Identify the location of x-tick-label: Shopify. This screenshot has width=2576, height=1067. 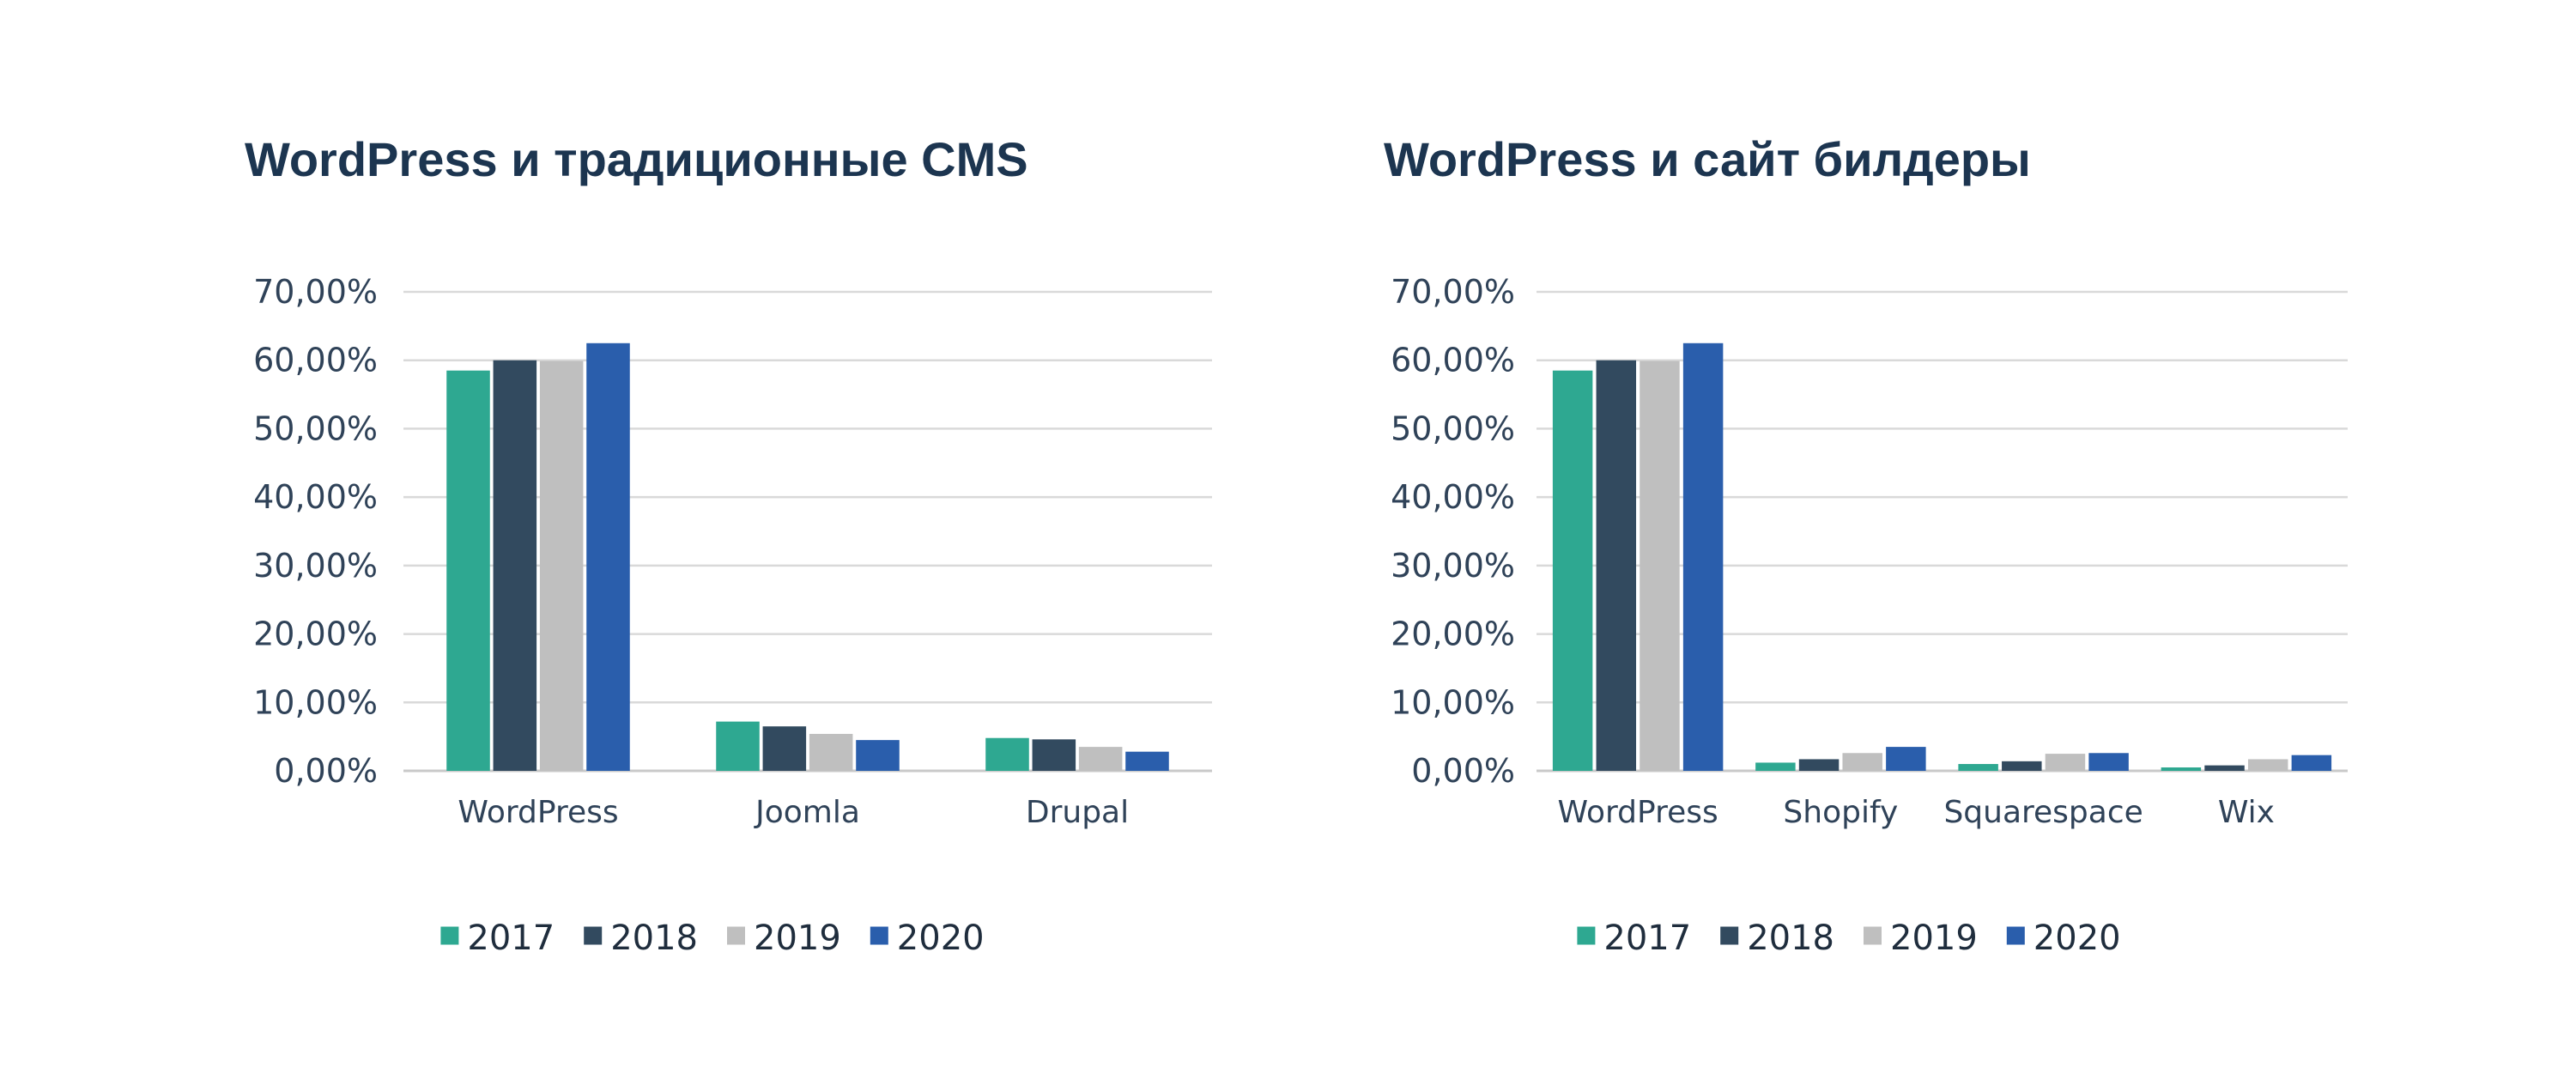
(1840, 813).